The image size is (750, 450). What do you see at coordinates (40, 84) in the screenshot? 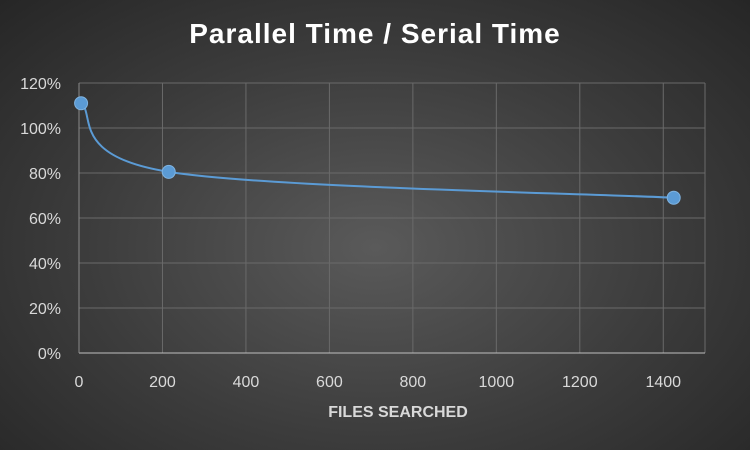
I see `y-tick-label: 120%` at bounding box center [40, 84].